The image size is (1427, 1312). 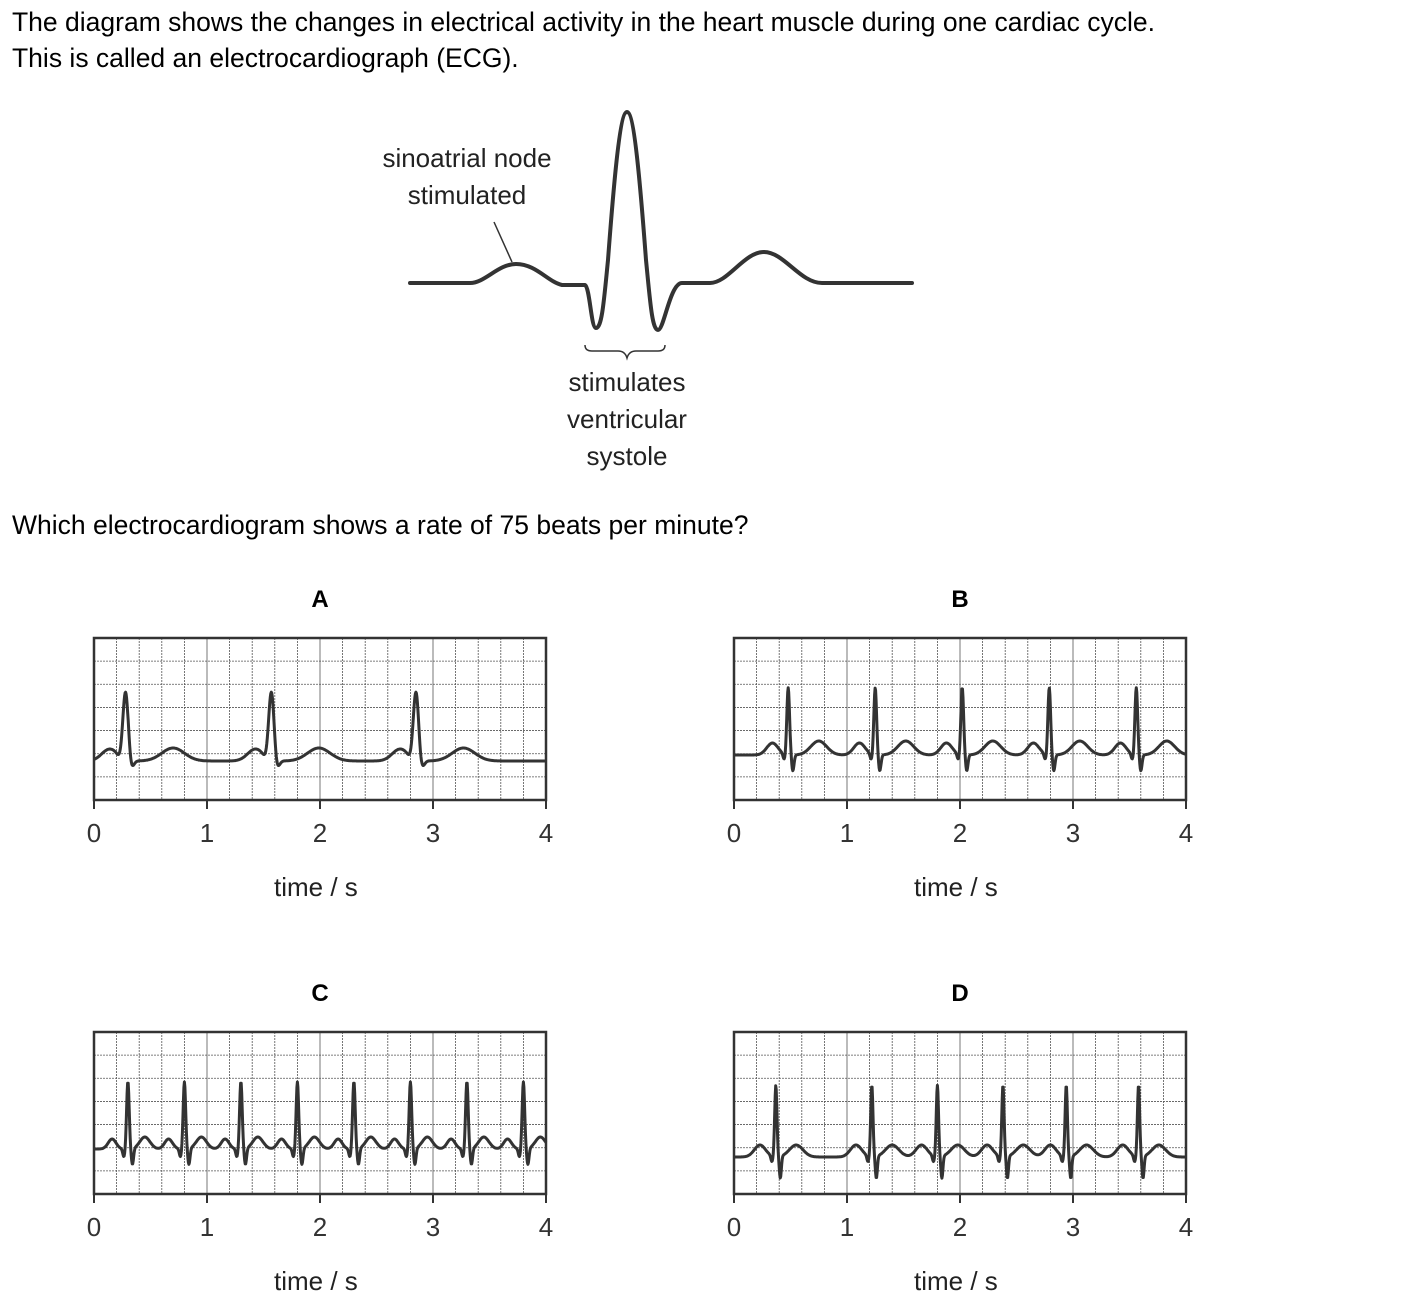 I want to click on ecg-single-cycle-trace, so click(x=661, y=221).